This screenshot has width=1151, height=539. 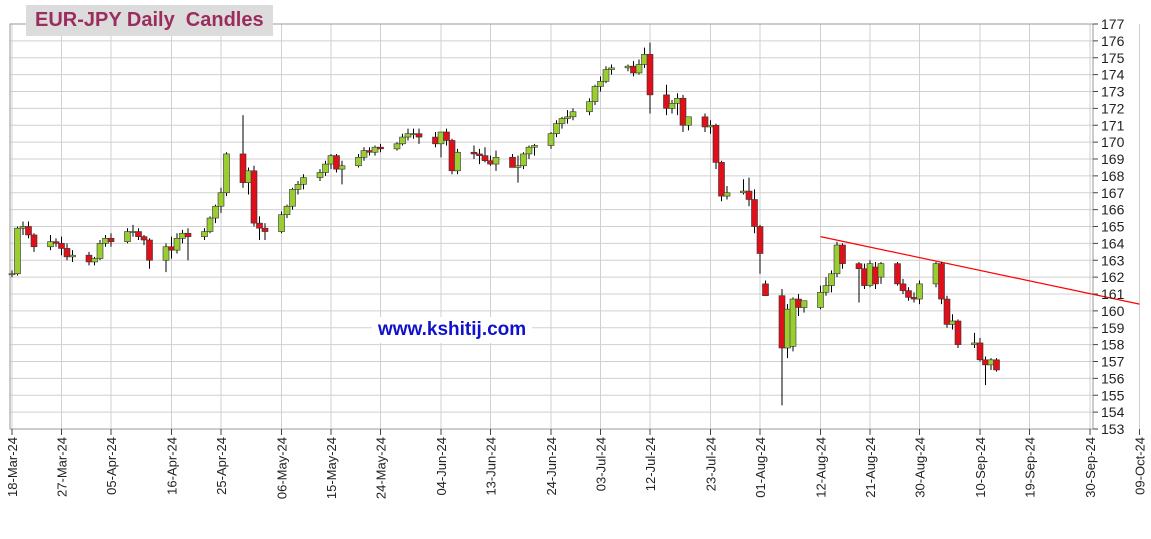 What do you see at coordinates (282, 468) in the screenshot?
I see `x-tick-label: 06-May-24` at bounding box center [282, 468].